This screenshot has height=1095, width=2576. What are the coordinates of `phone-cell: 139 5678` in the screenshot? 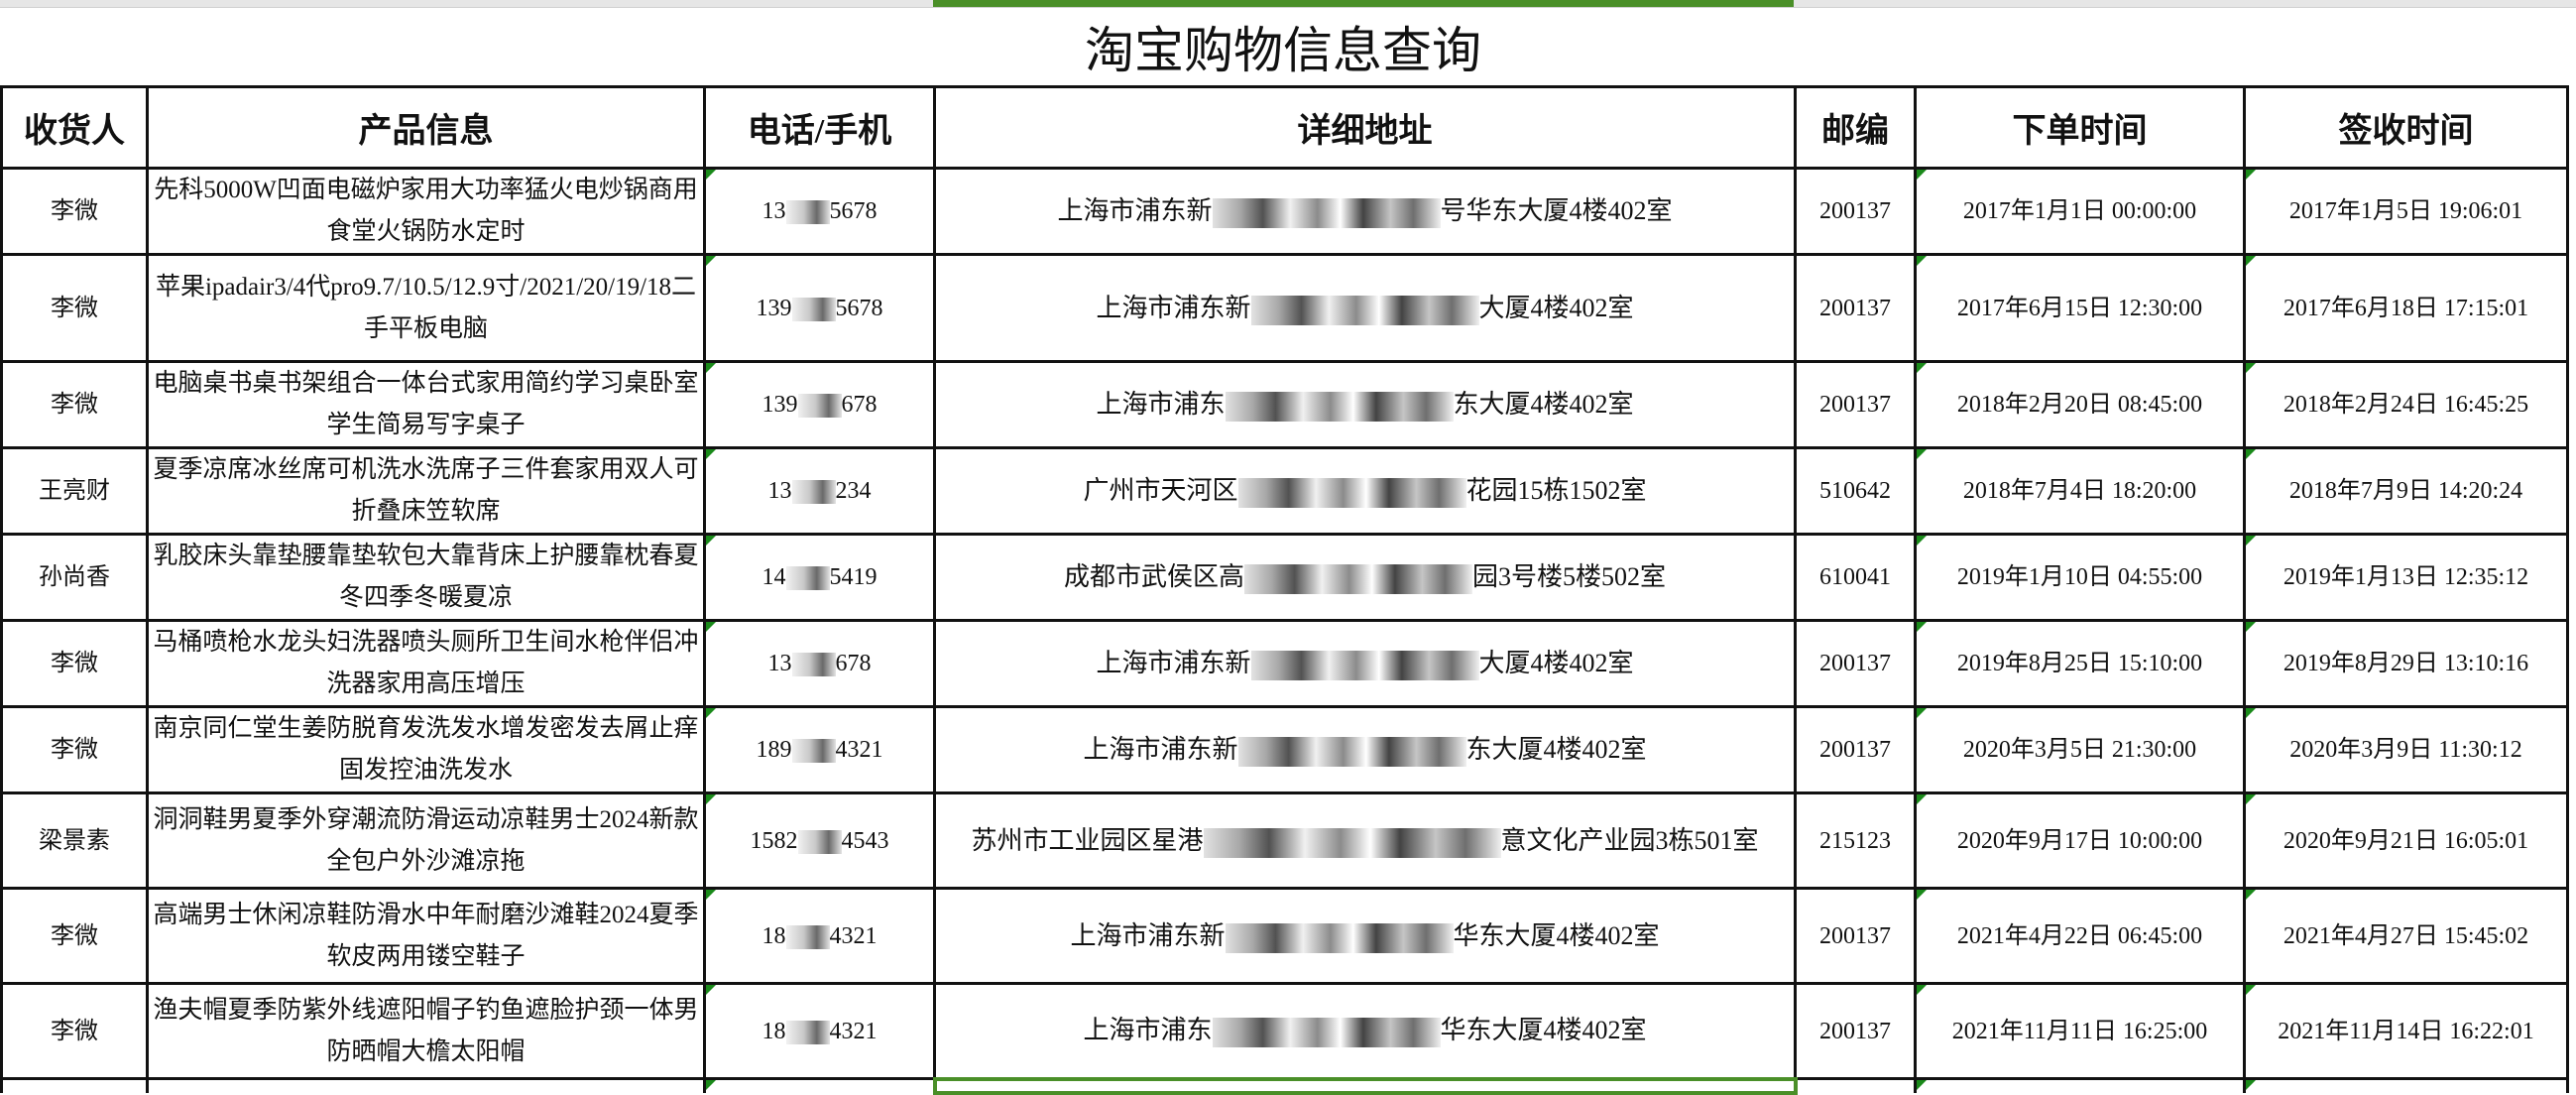 It's located at (819, 308).